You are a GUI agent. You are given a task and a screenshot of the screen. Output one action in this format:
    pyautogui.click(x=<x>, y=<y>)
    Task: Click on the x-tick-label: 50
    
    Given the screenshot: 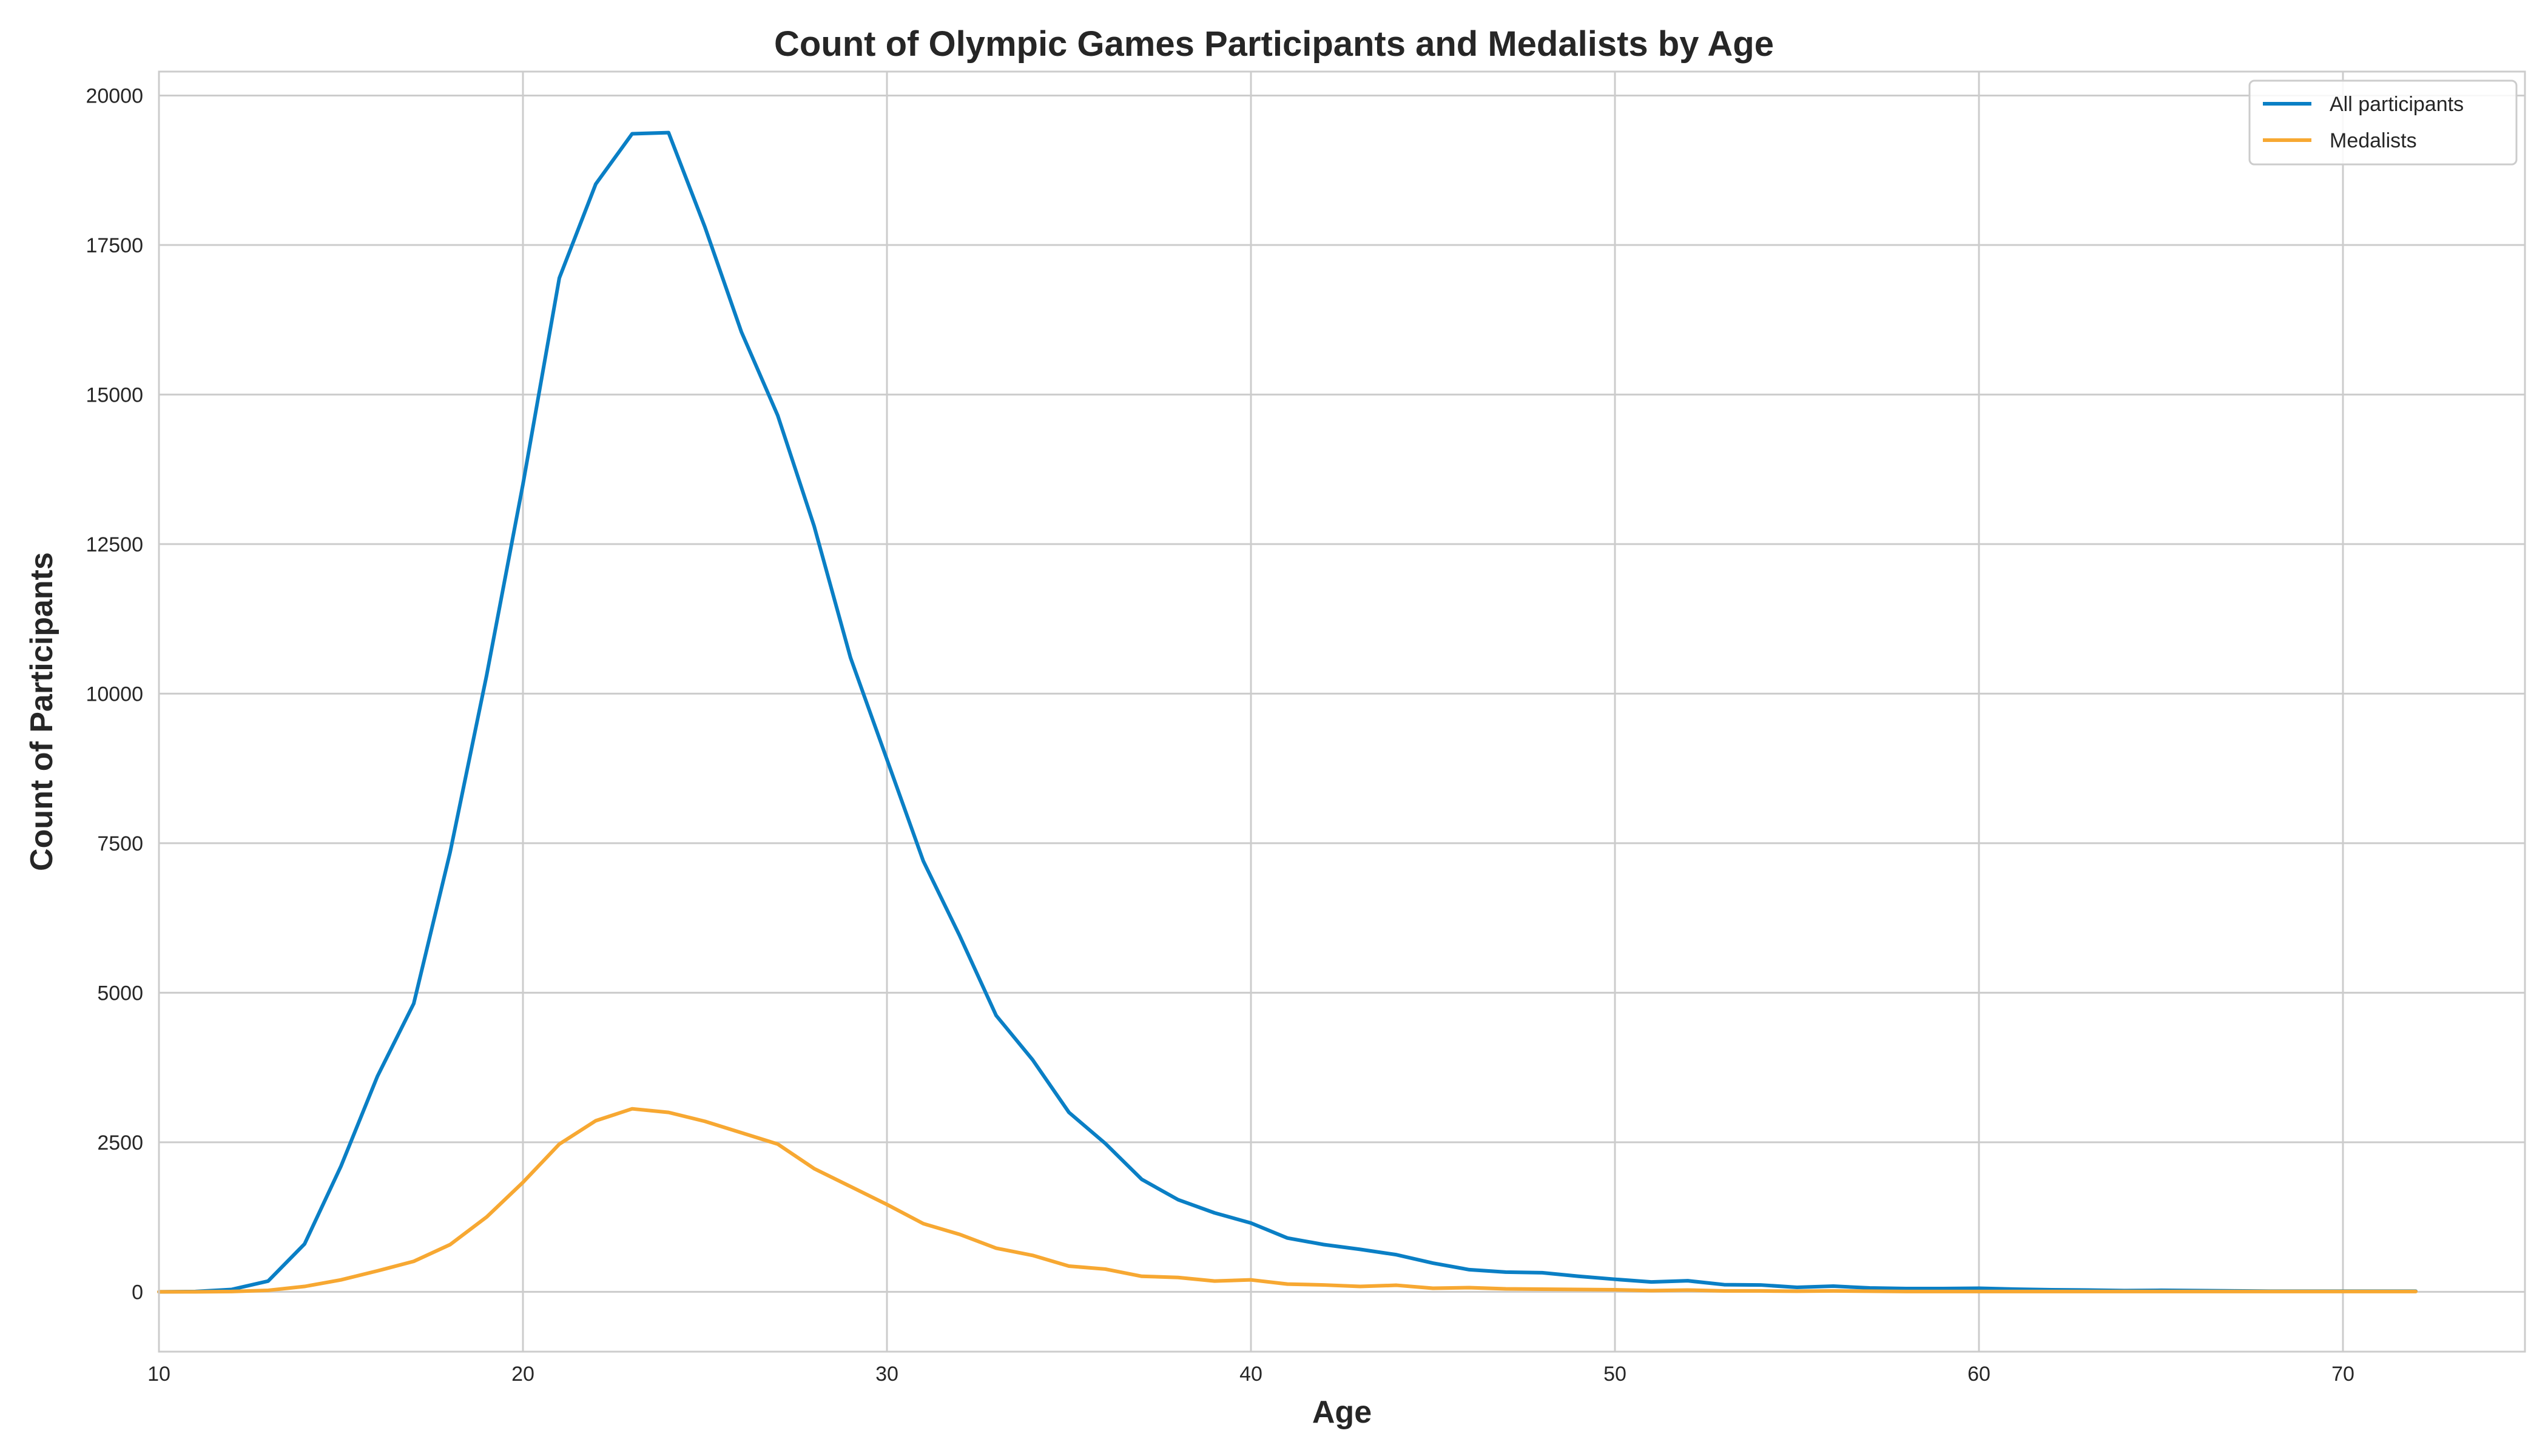 What is the action you would take?
    pyautogui.click(x=1614, y=1374)
    